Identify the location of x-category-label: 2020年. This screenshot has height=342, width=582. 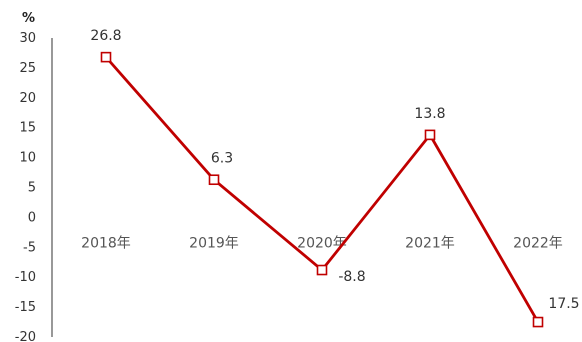
(322, 243).